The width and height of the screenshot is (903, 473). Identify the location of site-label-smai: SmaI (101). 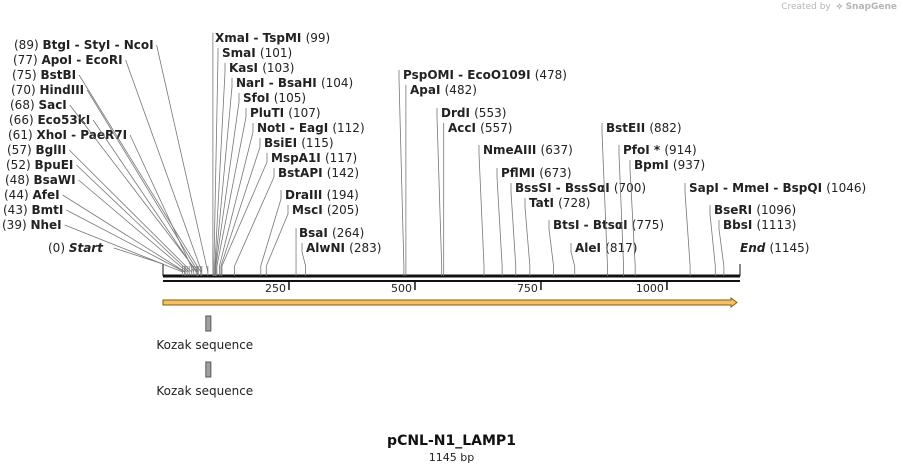
(257, 53).